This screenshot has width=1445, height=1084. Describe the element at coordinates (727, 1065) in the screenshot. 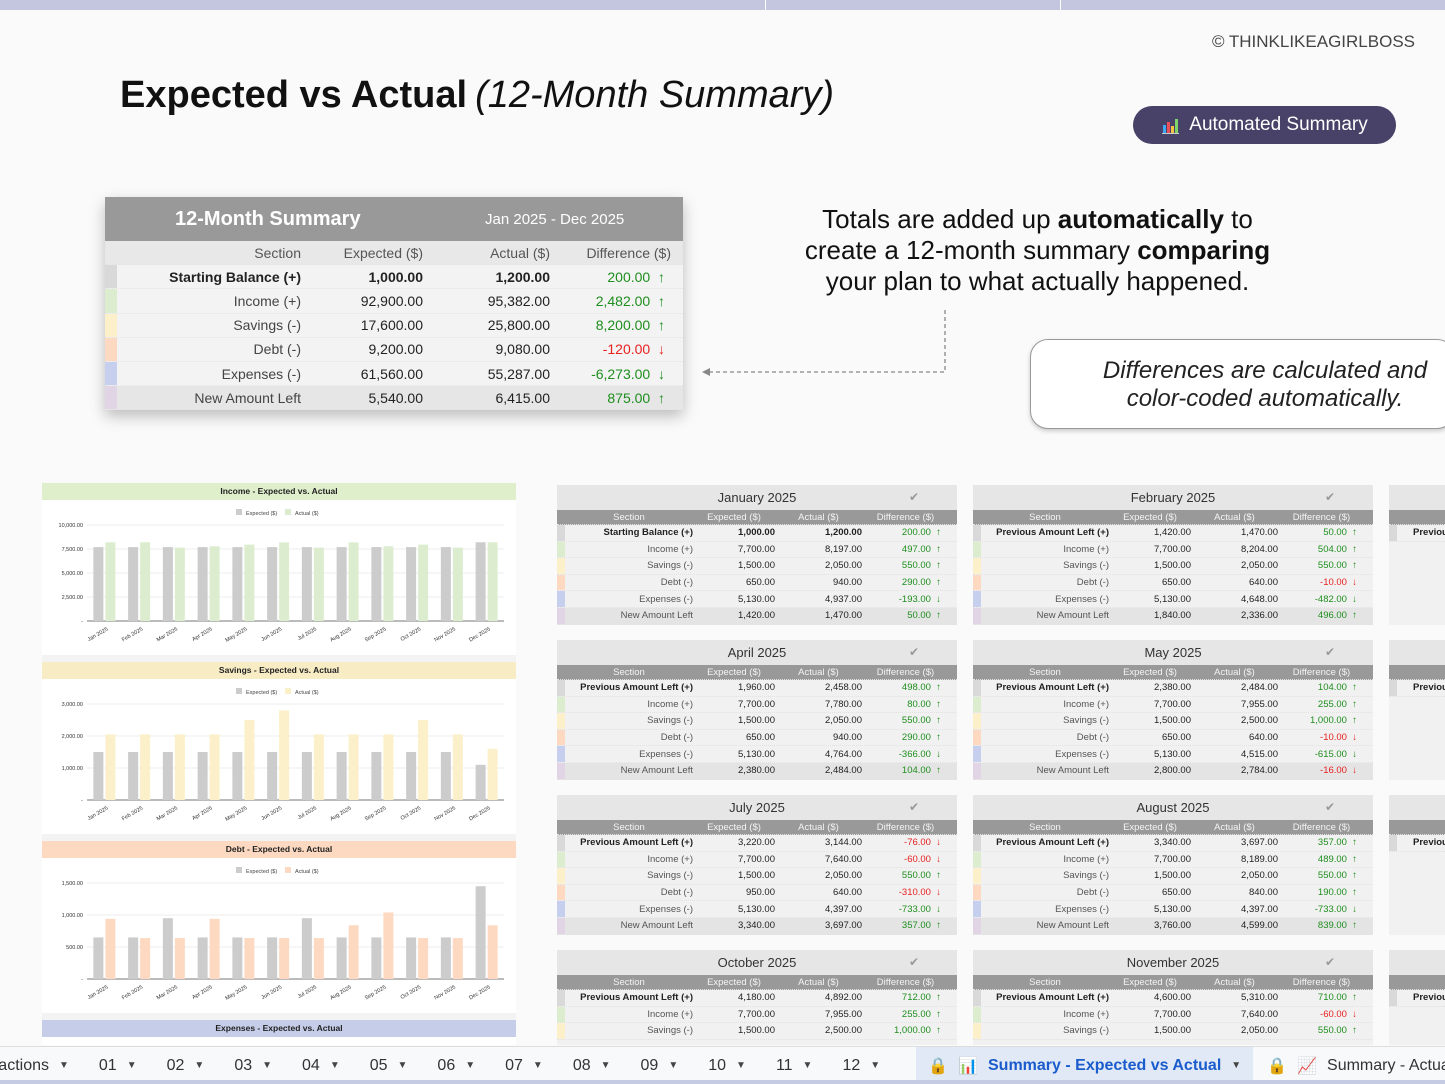

I see `sheet-tab-10: 10 ▼` at that location.